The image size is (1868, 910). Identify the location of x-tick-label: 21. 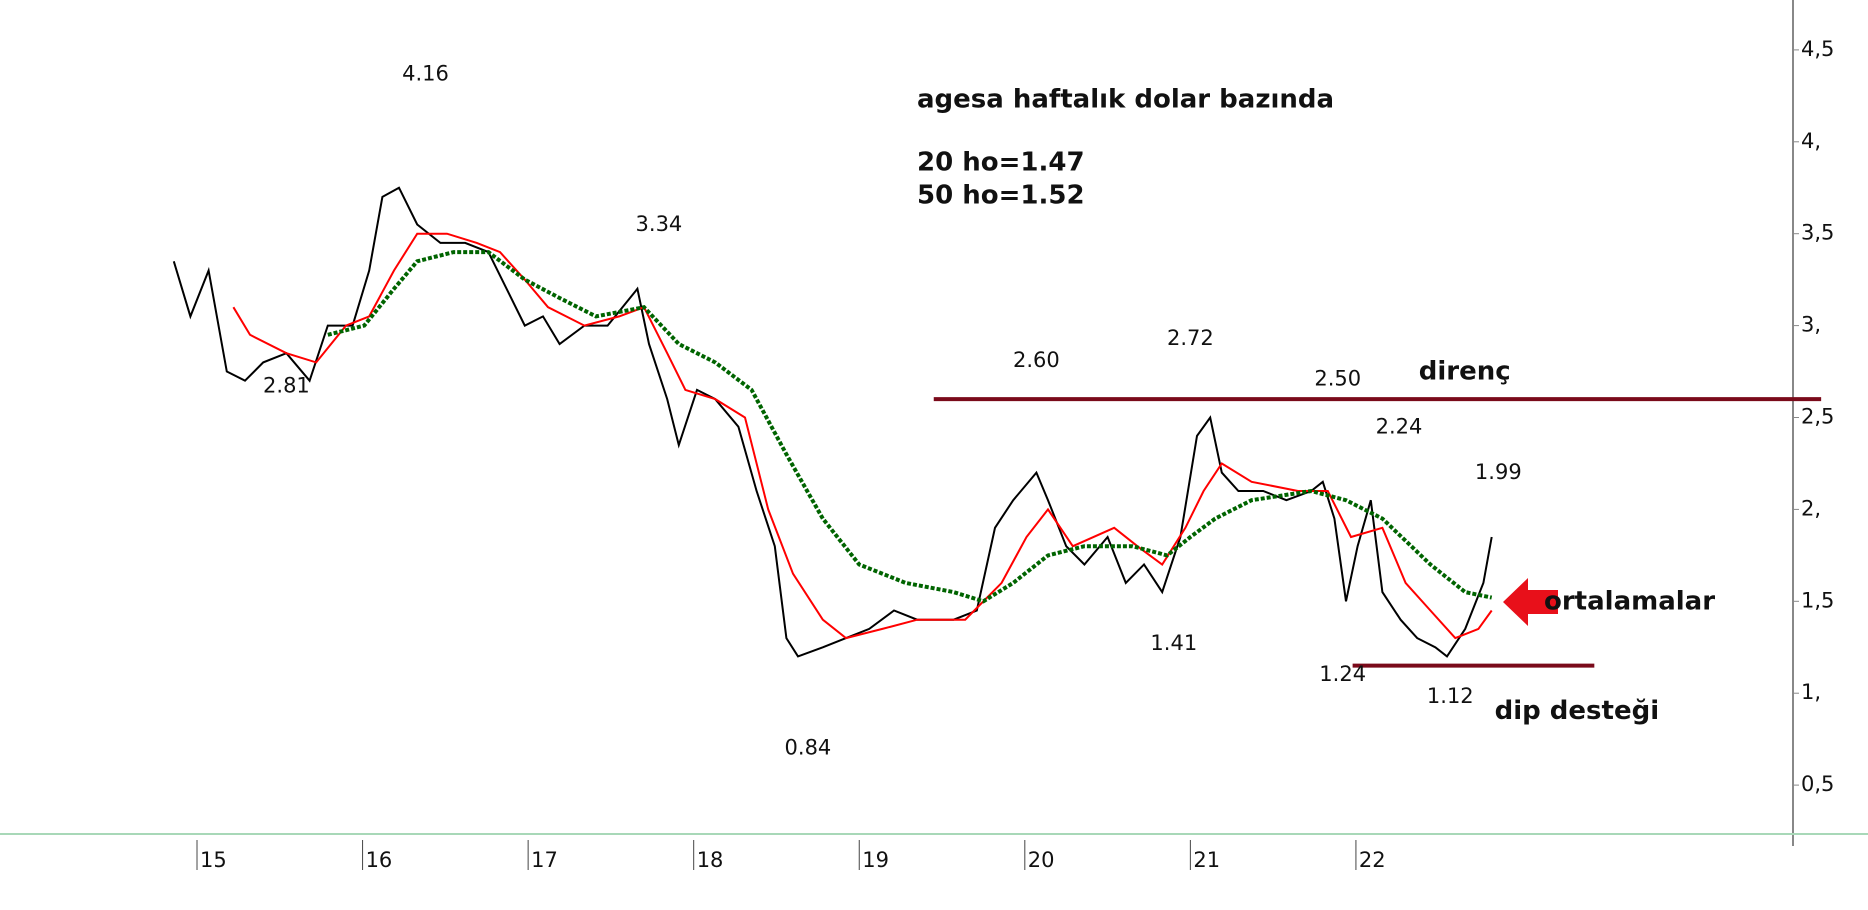
(1206, 860).